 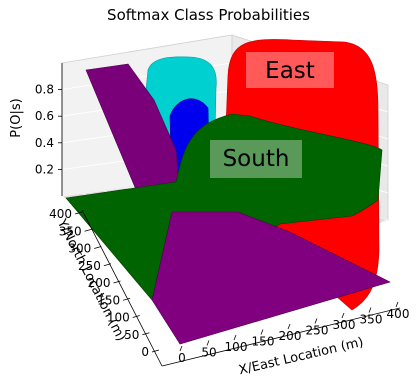 I want to click on z-tick-label: 0.8, so click(x=44, y=90).